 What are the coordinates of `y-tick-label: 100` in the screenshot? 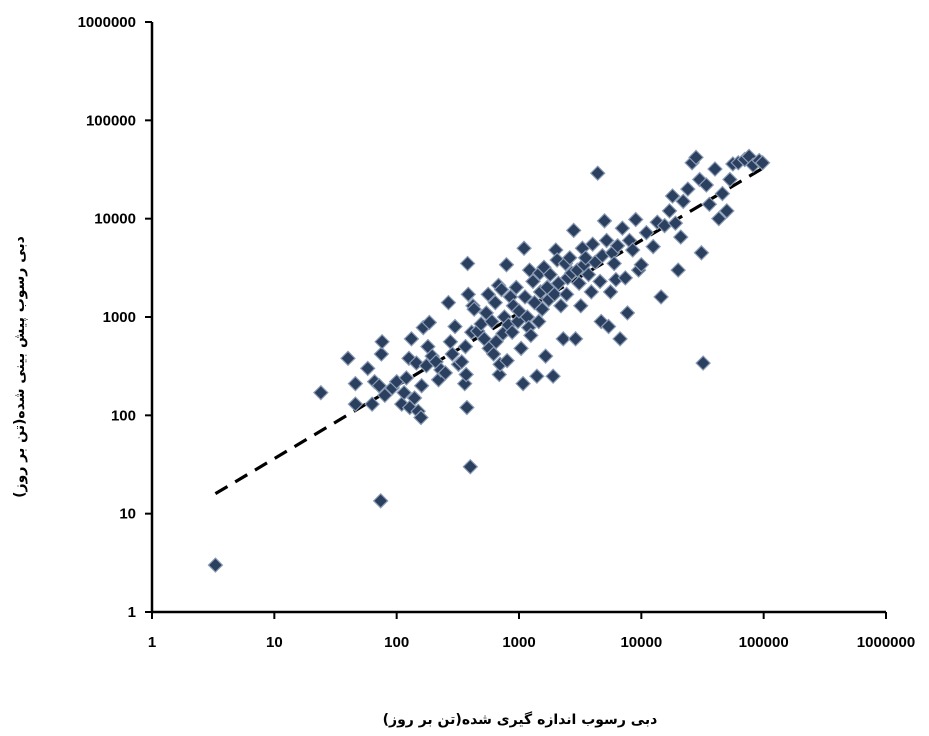 It's located at (123, 415).